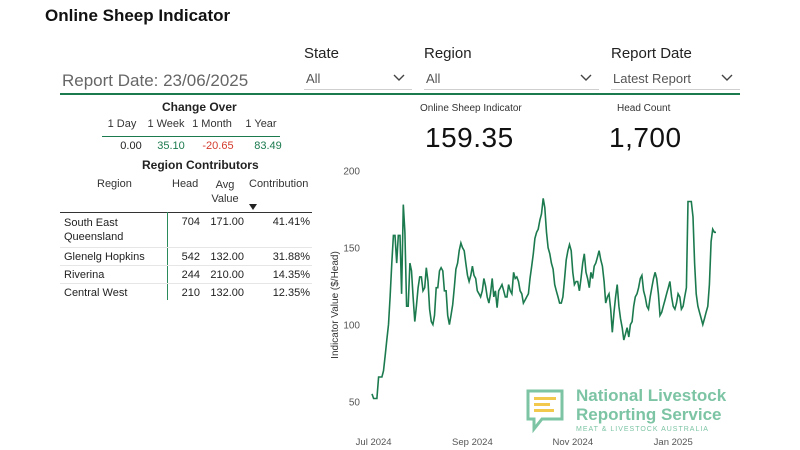  Describe the element at coordinates (279, 184) in the screenshot. I see `column-header-contribution: Contribution` at that location.